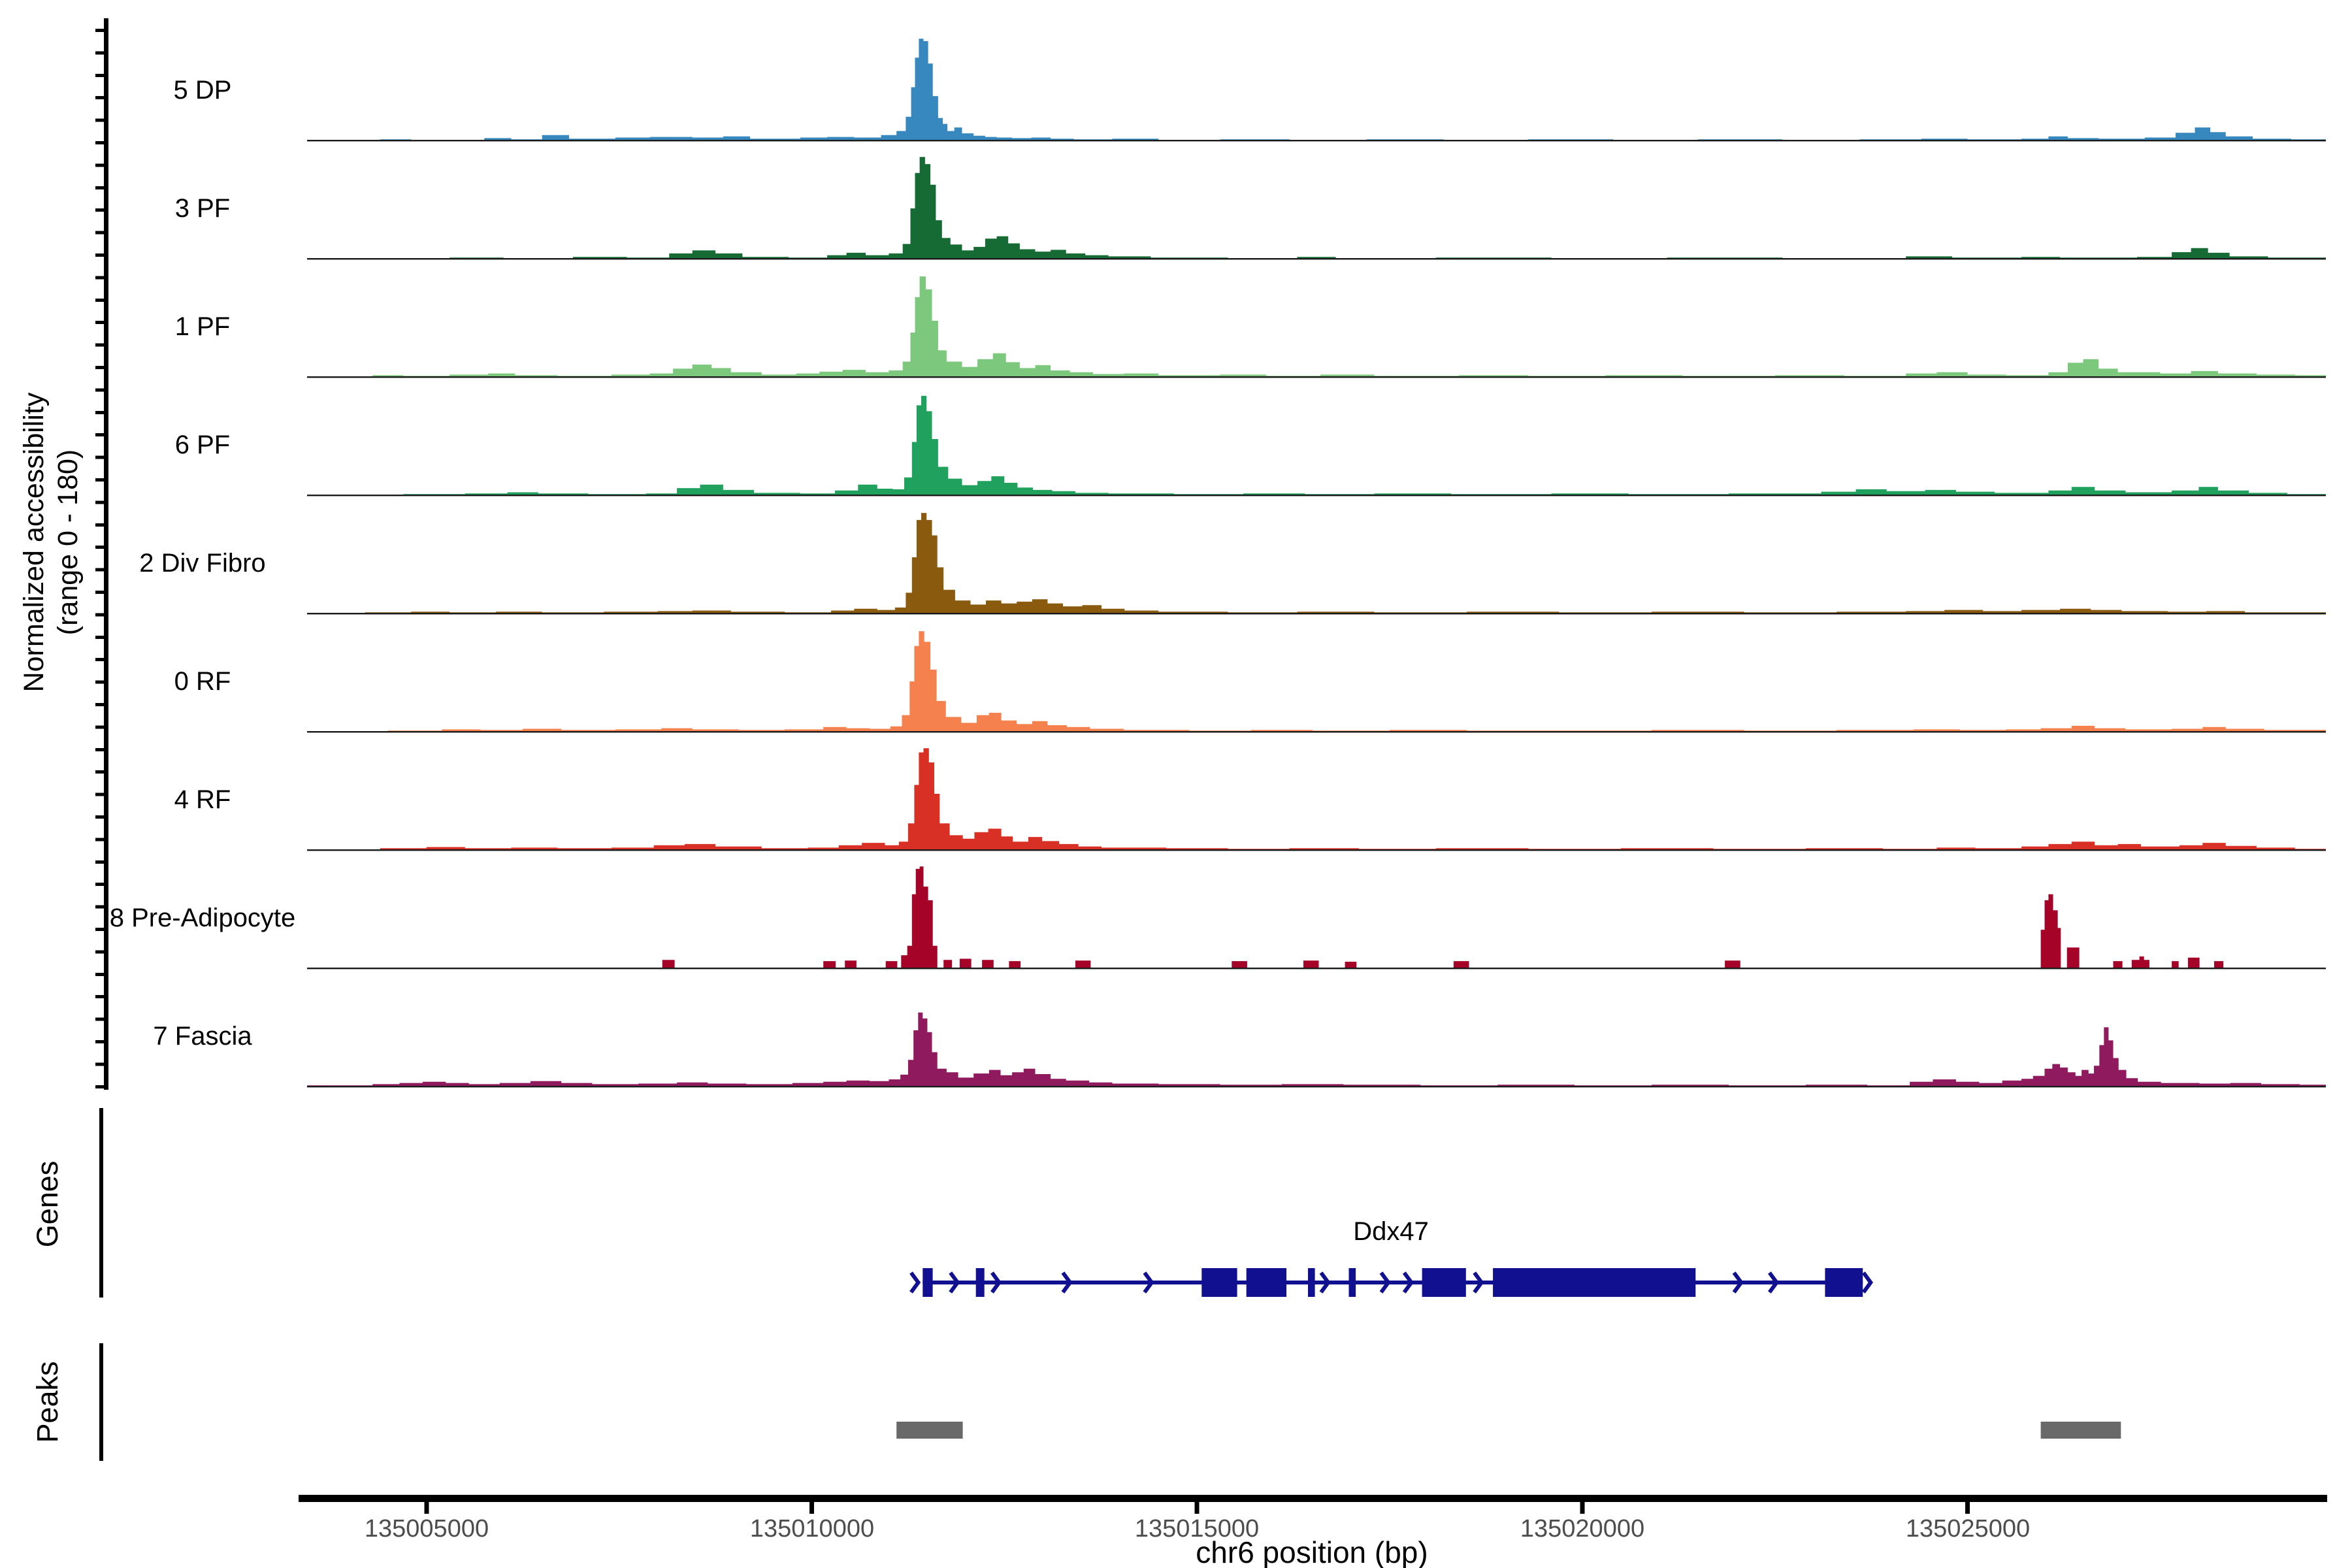 This screenshot has width=2352, height=1568. What do you see at coordinates (1313, 1498) in the screenshot?
I see `x-axis-line` at bounding box center [1313, 1498].